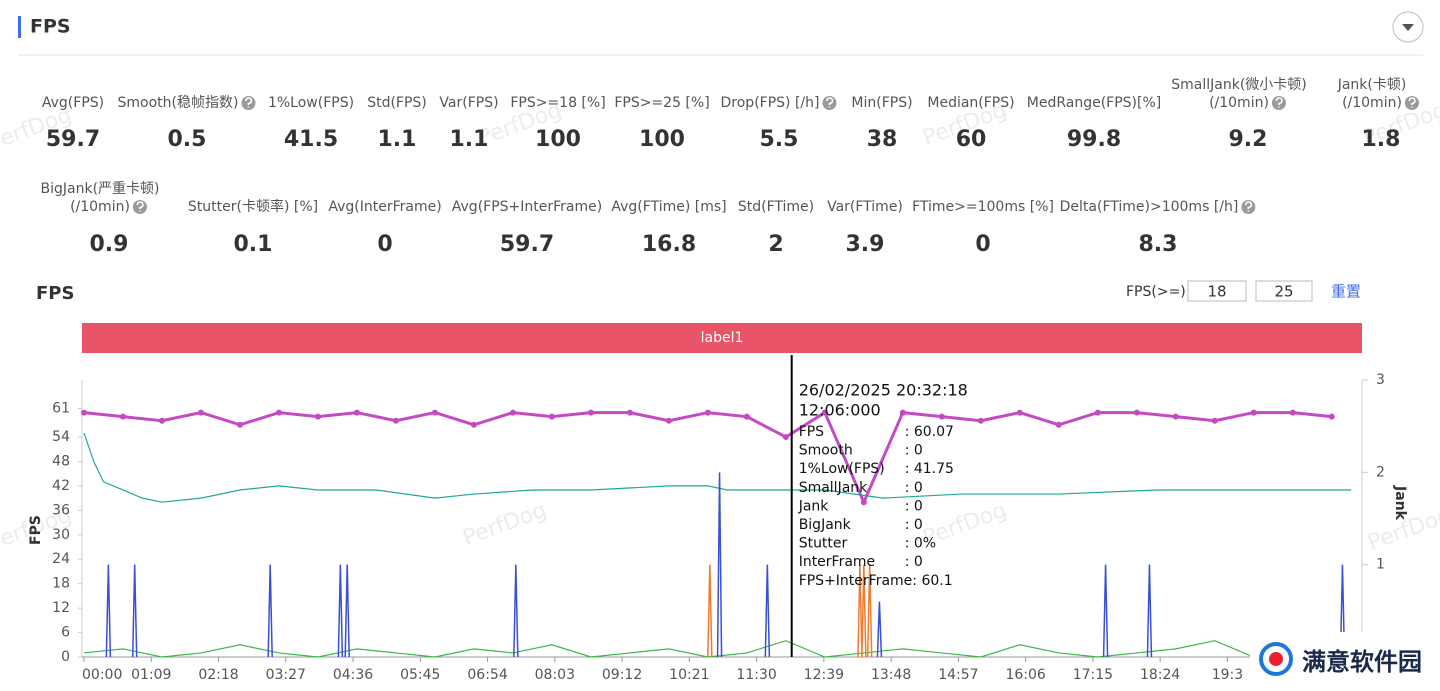 The height and width of the screenshot is (691, 1440). I want to click on metric-value: 2, so click(775, 244).